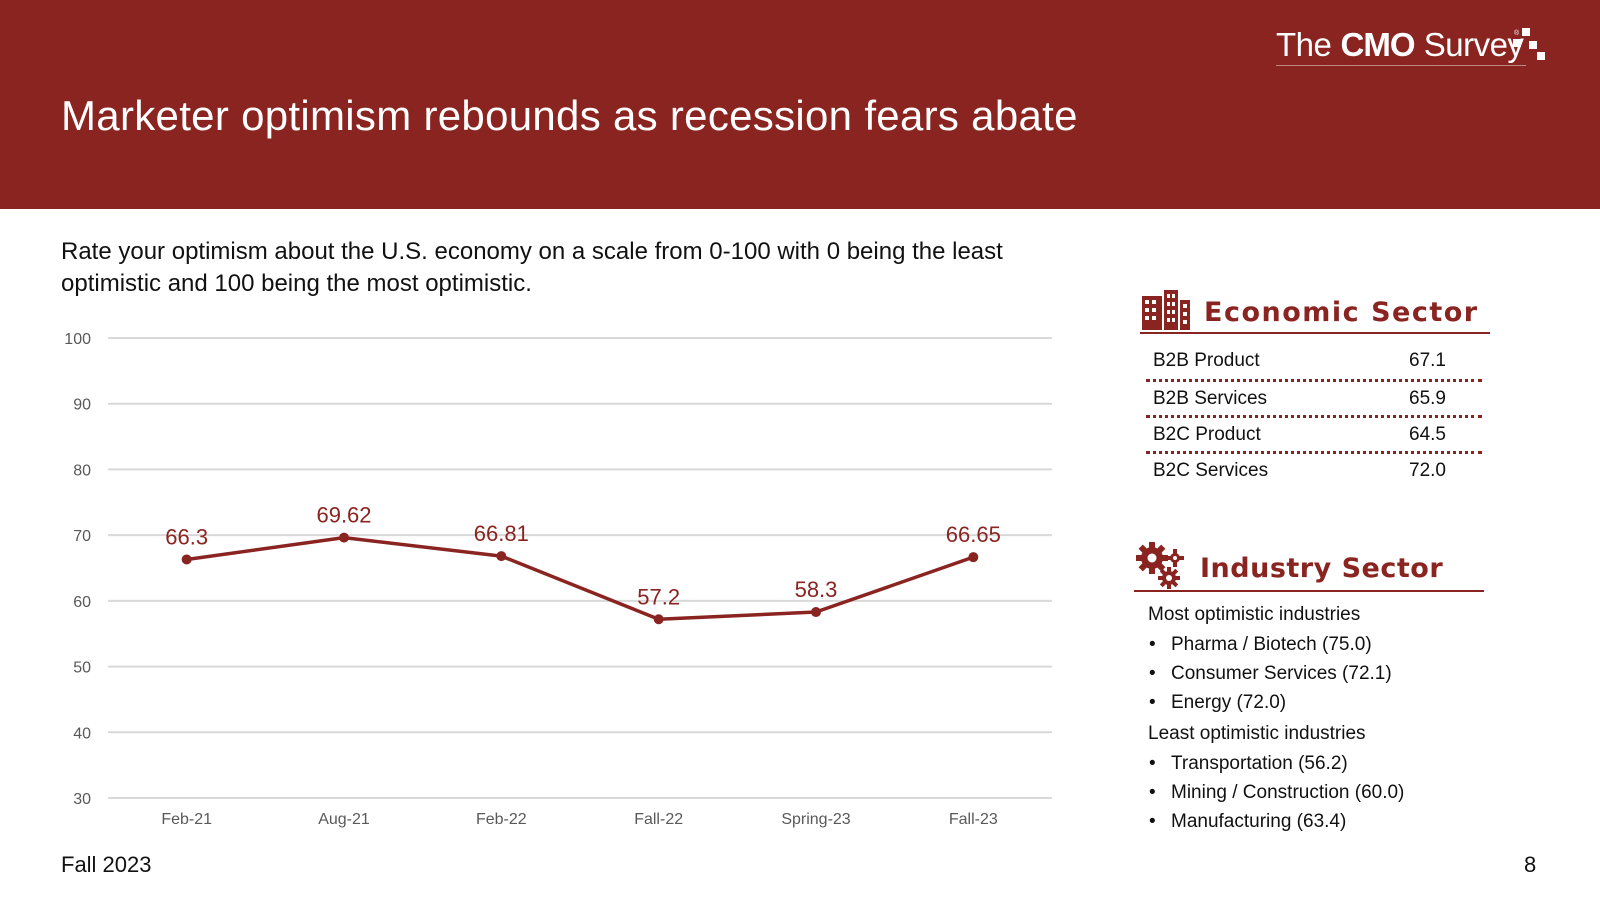 The height and width of the screenshot is (900, 1600). I want to click on sector-value: 65.9, so click(1427, 398).